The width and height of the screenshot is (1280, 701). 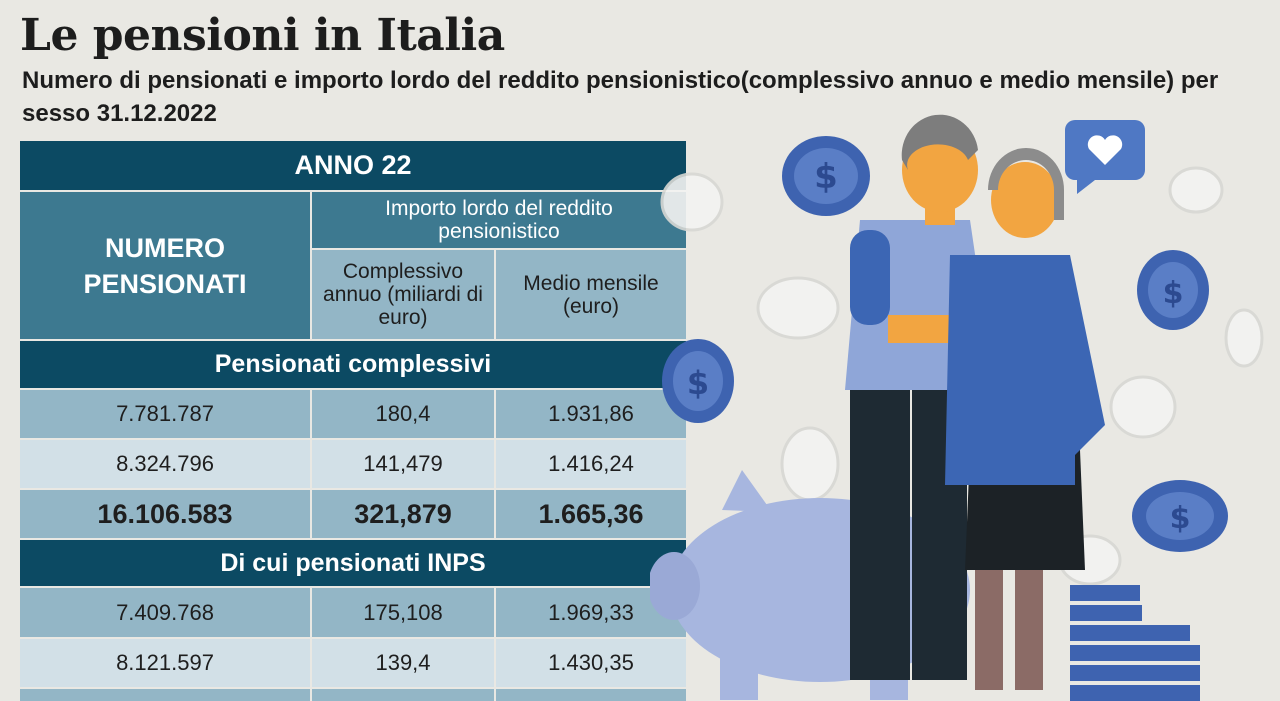 What do you see at coordinates (1025, 419) in the screenshot?
I see `elderly-woman-figure` at bounding box center [1025, 419].